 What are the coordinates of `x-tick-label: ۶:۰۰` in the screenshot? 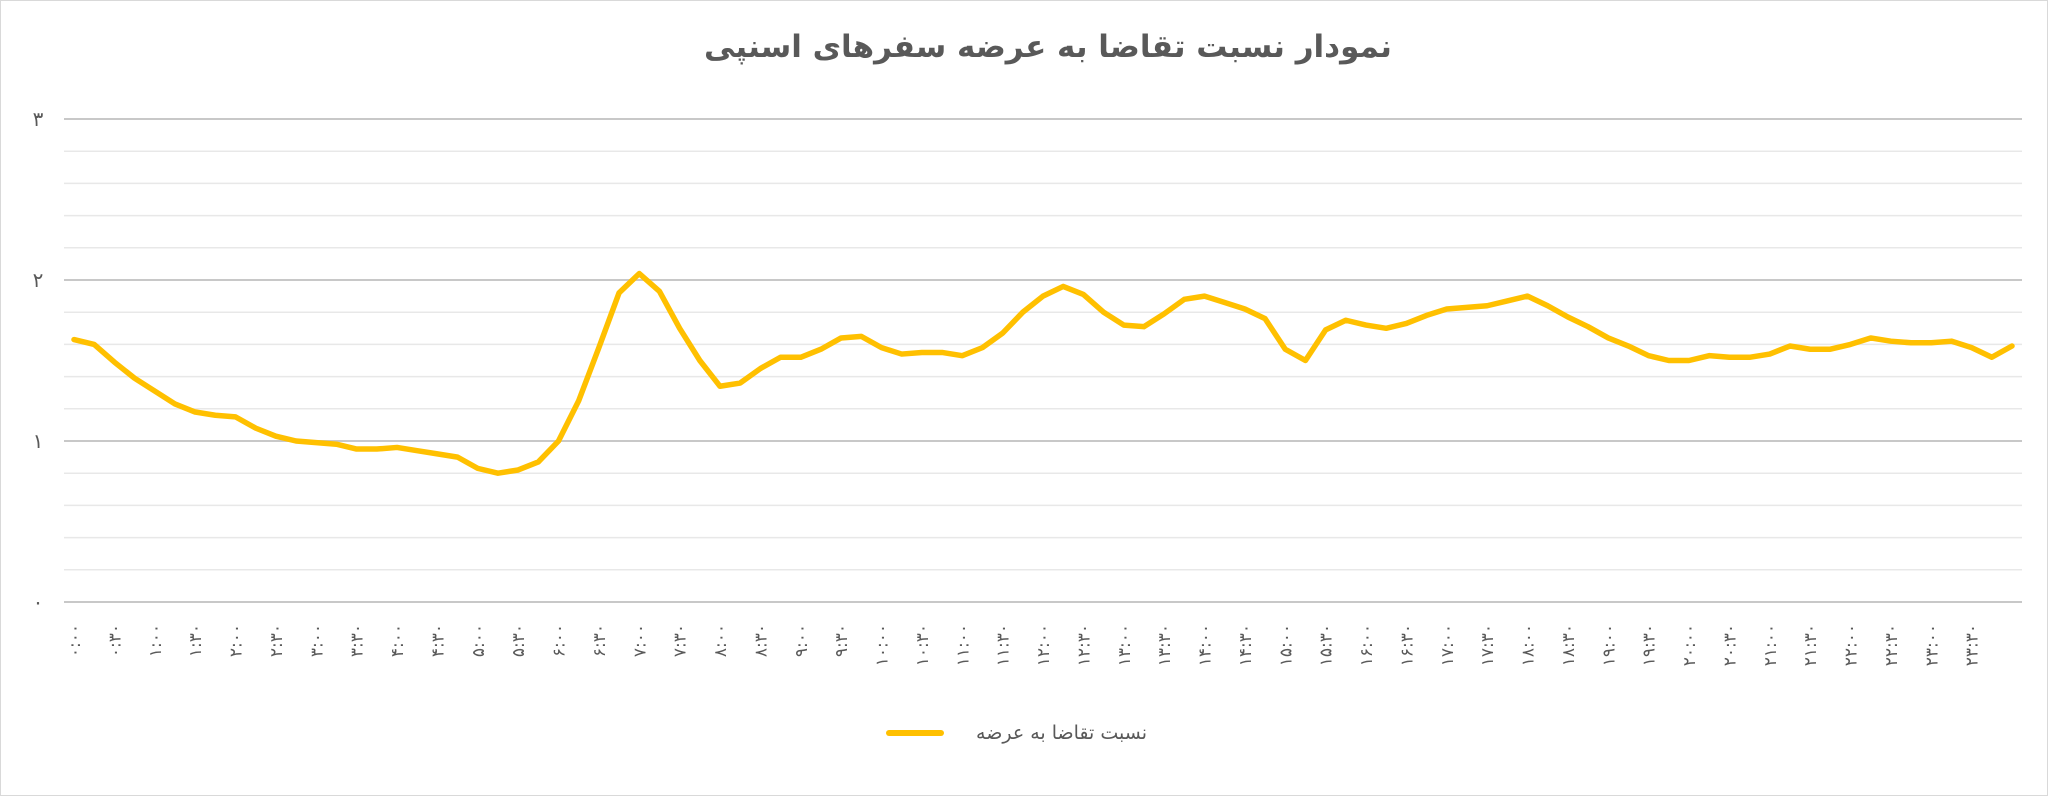 It's located at (560, 640).